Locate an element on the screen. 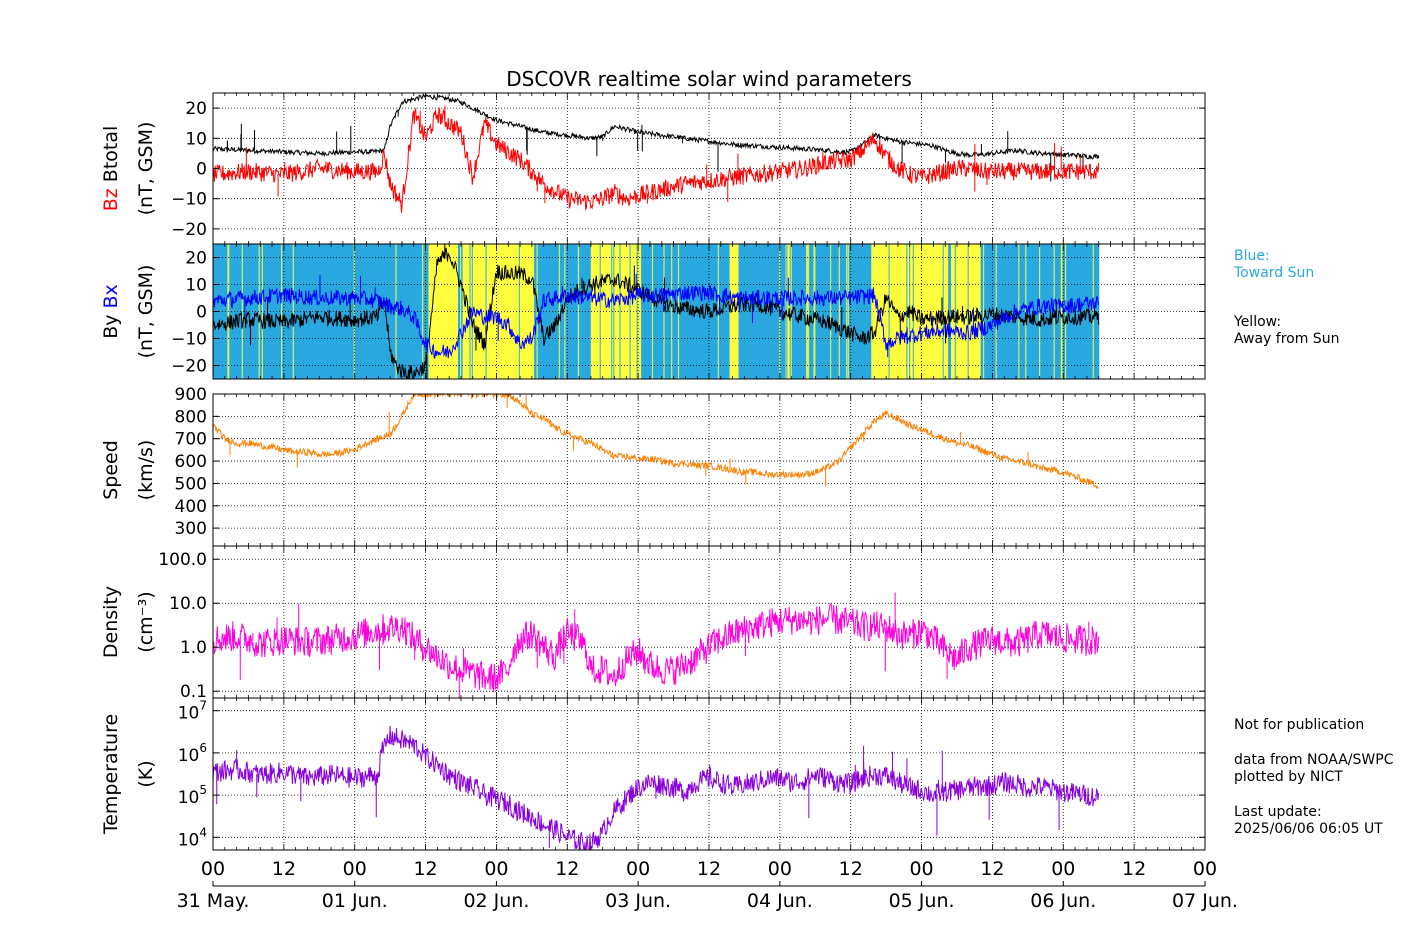 Image resolution: width=1417 pixels, height=944 pixels. panel-btotal_bz: 20 10 0 −10 −20 Bz Btotal (nT, GSM) is located at coordinates (653, 168).